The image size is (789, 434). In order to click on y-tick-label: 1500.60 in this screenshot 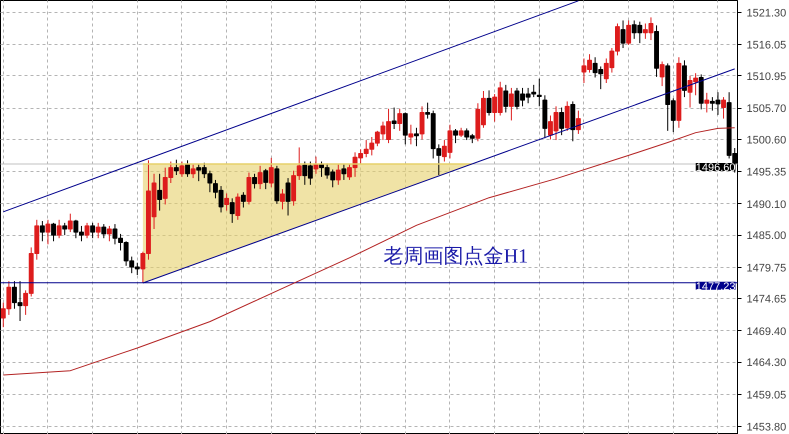, I will do `click(766, 140)`.